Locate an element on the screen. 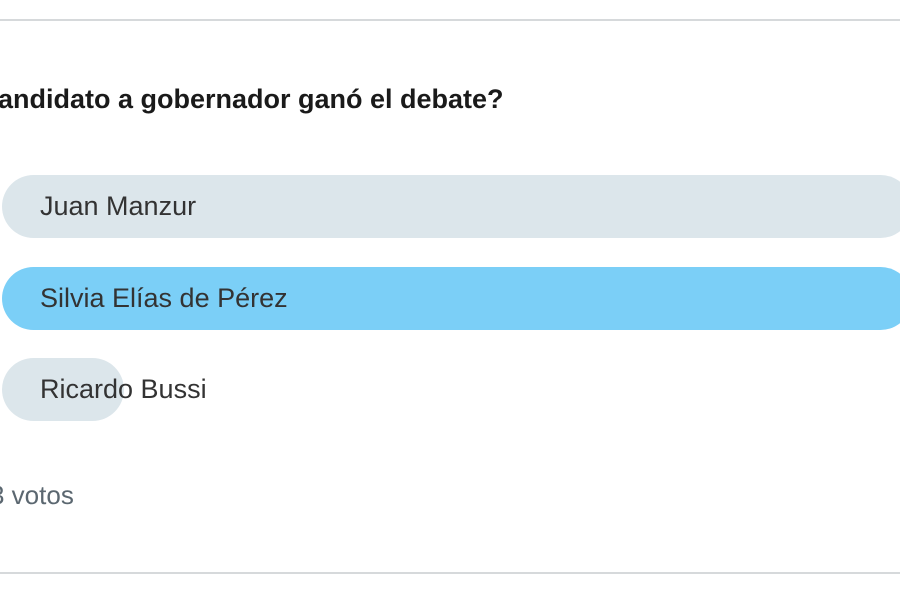  option-label: Silvia Elías de Pérez is located at coordinates (164, 298).